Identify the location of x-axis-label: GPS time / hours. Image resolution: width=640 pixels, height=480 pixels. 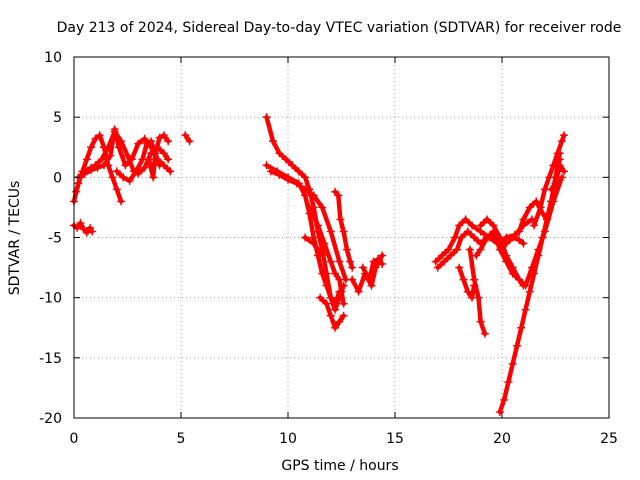
(339, 466).